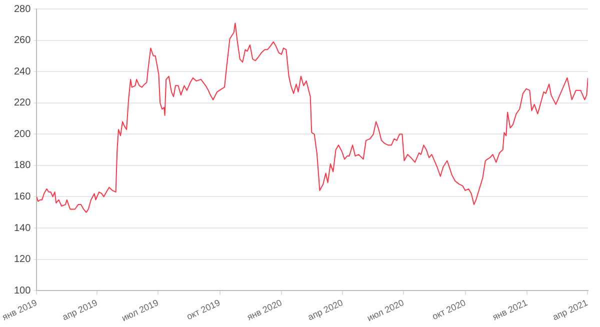 The height and width of the screenshot is (327, 600). Describe the element at coordinates (386, 310) in the screenshot. I see `x-tick-label: июл 2020` at that location.